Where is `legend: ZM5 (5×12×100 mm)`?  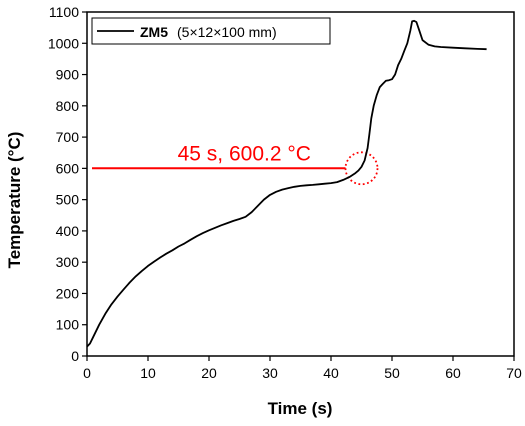
legend: ZM5 (5×12×100 mm) is located at coordinates (211, 31).